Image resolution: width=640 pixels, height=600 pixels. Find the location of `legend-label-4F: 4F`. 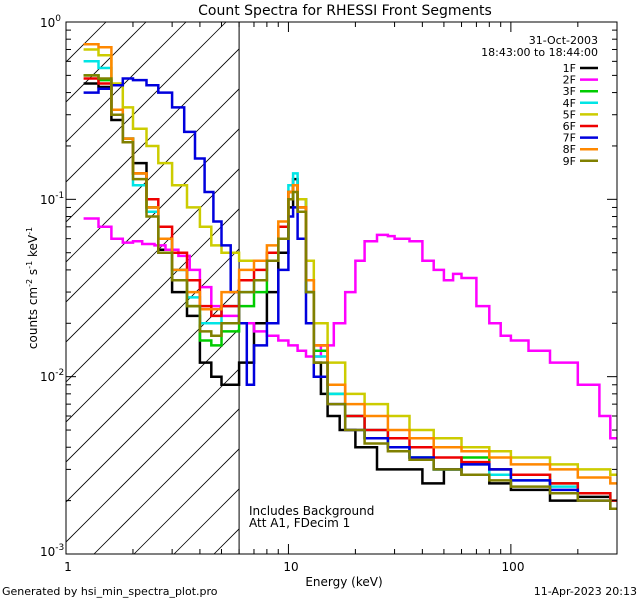

legend-label-4F: 4F is located at coordinates (569, 103).